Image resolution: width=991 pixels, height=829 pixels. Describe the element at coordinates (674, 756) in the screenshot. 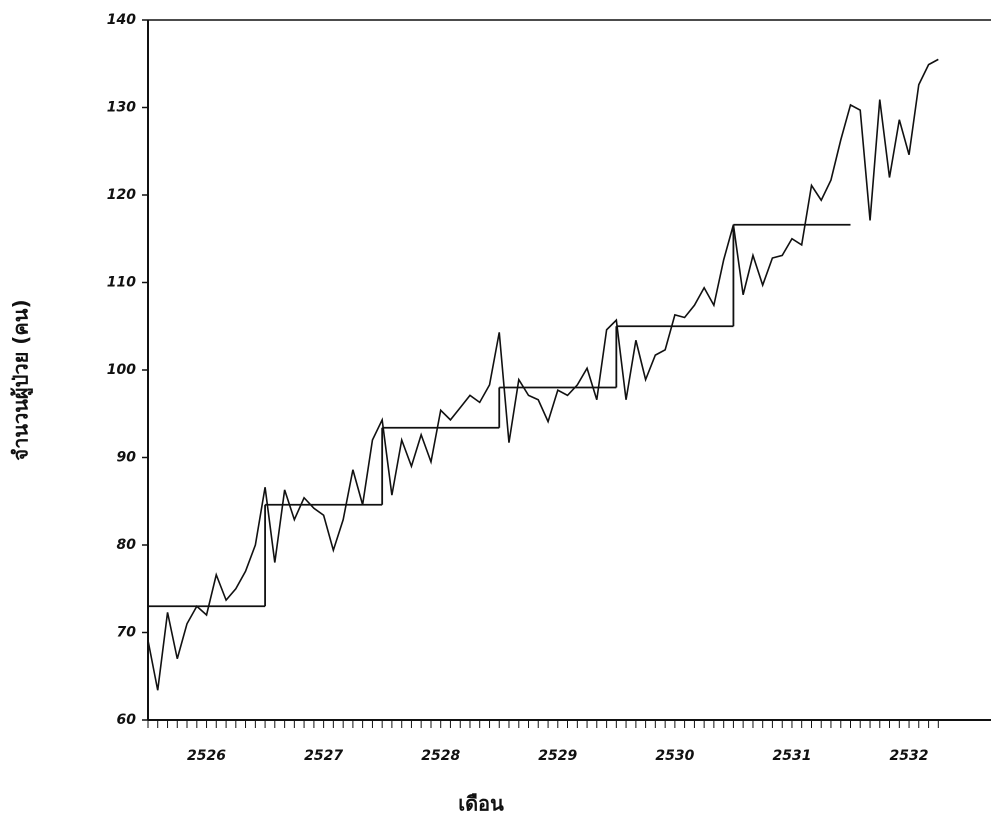

I see `x-tick-label: 2530` at that location.